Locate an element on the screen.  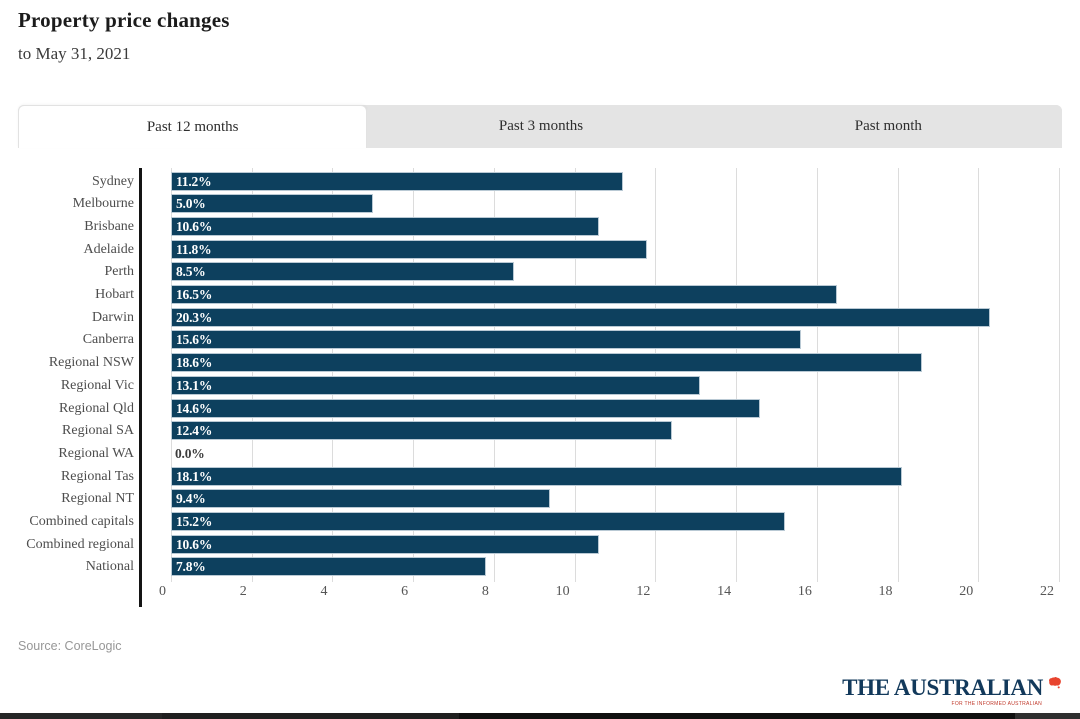
category-label: Melbourne is located at coordinates (103, 204).